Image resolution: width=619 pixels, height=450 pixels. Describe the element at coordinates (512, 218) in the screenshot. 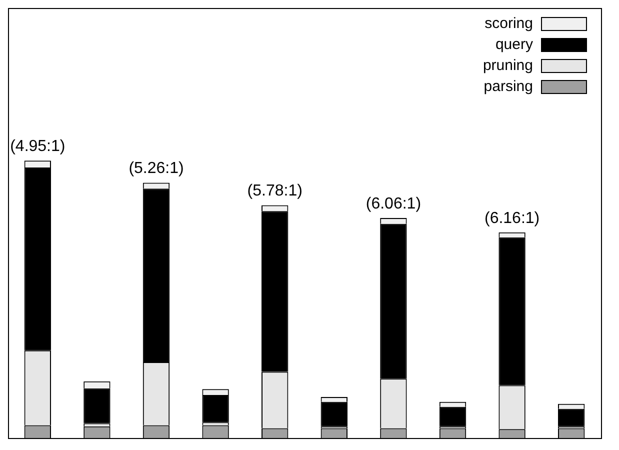

I see `annotation: (6.16:1)` at that location.